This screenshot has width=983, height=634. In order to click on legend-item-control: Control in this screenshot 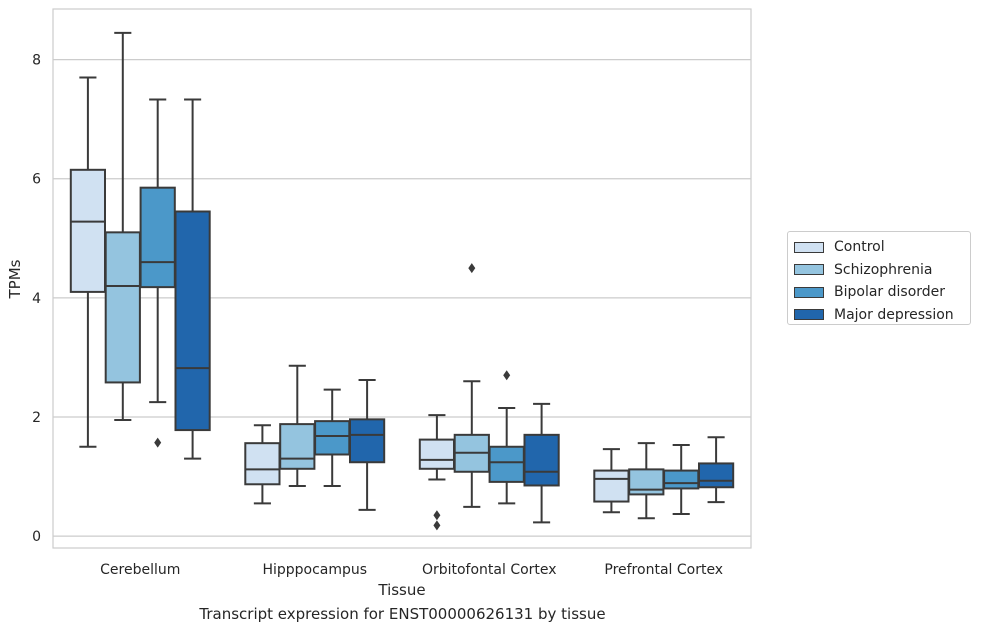, I will do `click(881, 247)`.